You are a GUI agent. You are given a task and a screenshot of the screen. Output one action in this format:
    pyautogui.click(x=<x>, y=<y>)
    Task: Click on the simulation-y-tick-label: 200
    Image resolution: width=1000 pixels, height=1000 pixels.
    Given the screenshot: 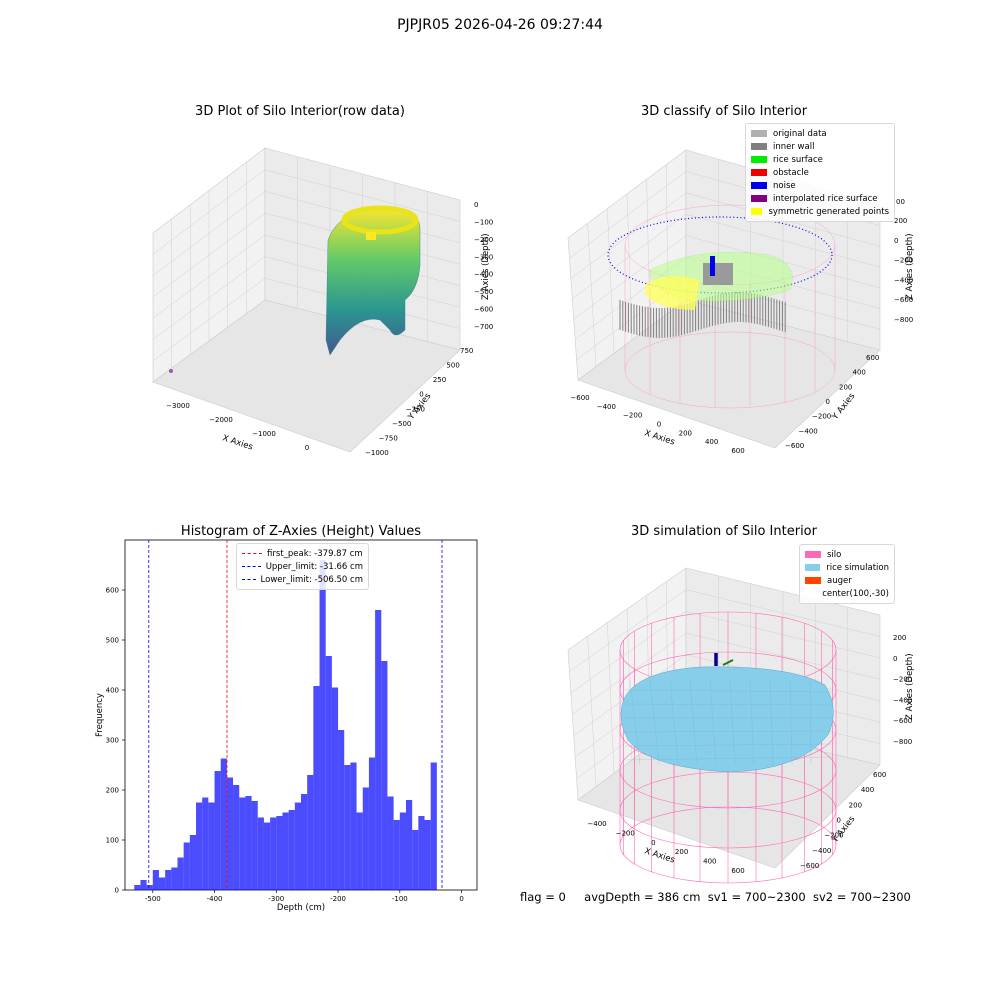 What is the action you would take?
    pyautogui.click(x=855, y=805)
    